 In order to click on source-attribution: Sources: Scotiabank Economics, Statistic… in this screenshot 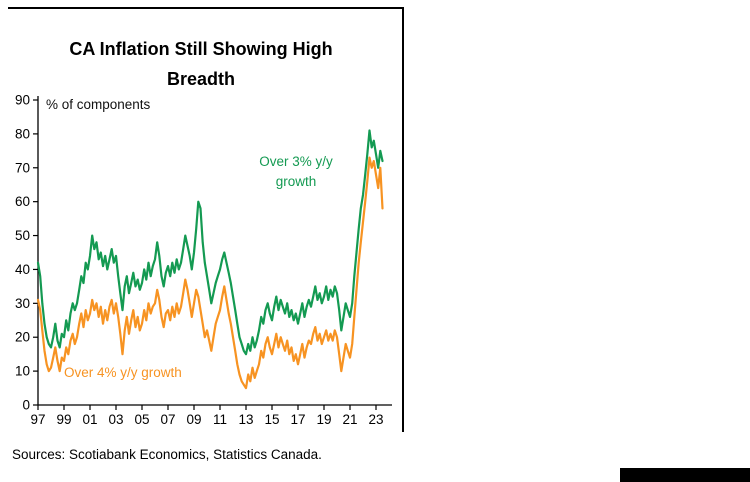, I will do `click(167, 454)`.